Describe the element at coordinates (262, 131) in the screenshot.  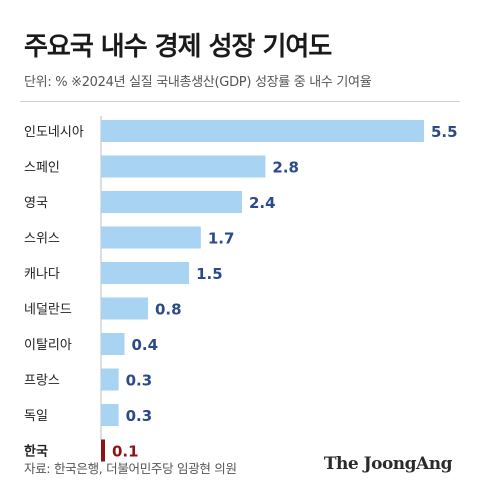
I see `bar-r0` at that location.